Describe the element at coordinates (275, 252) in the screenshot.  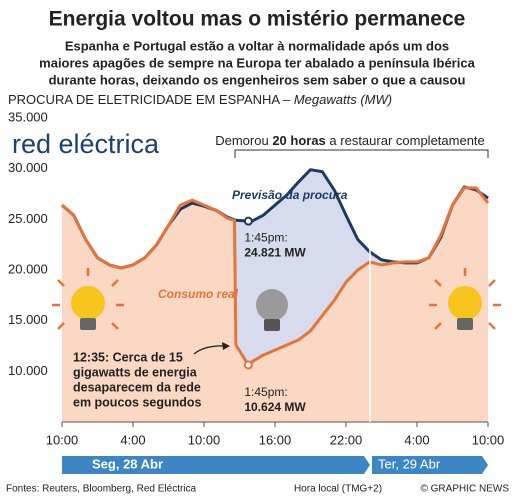
I see `point-label: 24.821 MW` at that location.